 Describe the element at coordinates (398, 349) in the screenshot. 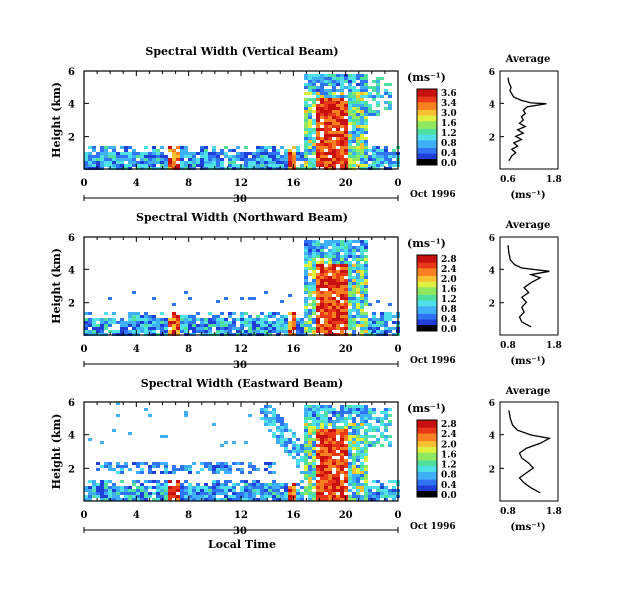

I see `x-tick-label: 0` at that location.